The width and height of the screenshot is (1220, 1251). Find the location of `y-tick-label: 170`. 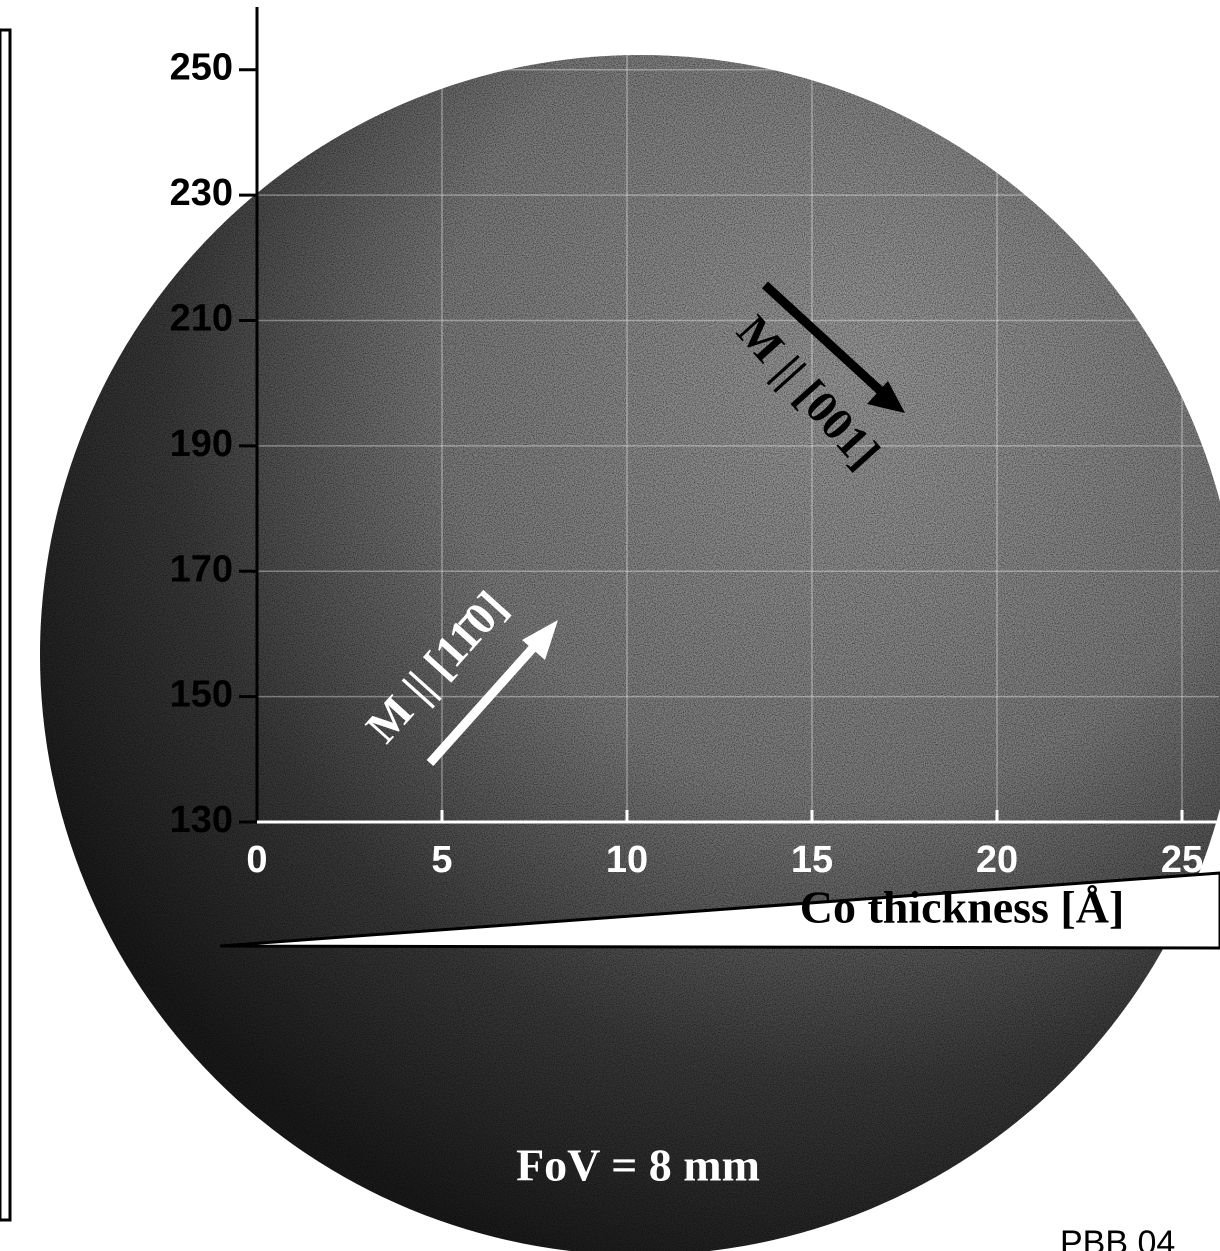

y-tick-label: 170 is located at coordinates (201, 569).